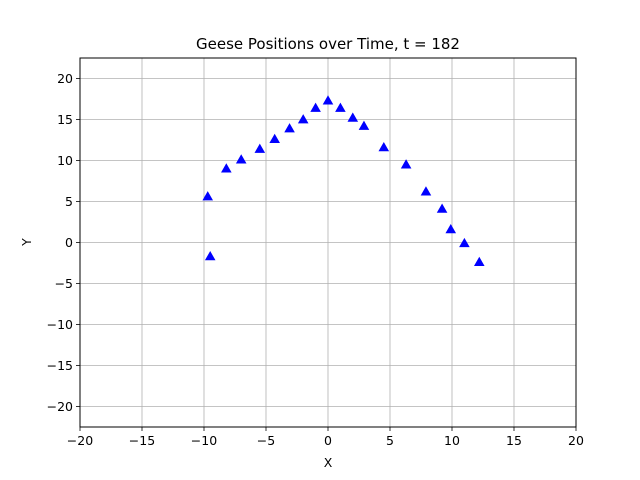 Image resolution: width=640 pixels, height=480 pixels. Describe the element at coordinates (63, 242) in the screenshot. I see `y-axis-ticks: −20 −15 −10 −5 0 5 10 15 20` at that location.